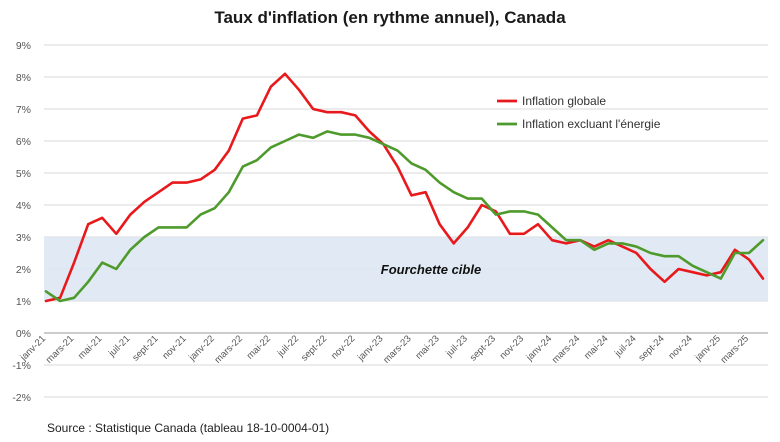  Describe the element at coordinates (174, 347) in the screenshot. I see `x-tick-label: nov-21` at that location.